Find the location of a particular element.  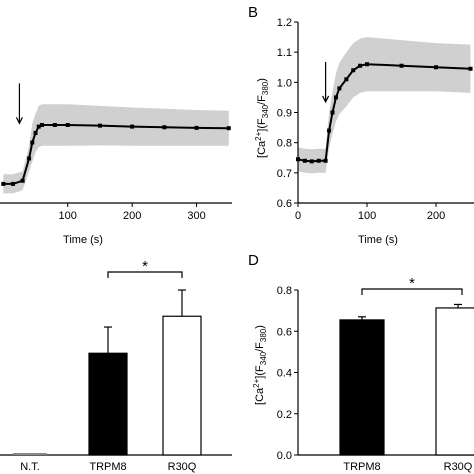

panel-c-significance-star: * is located at coordinates (145, 266).